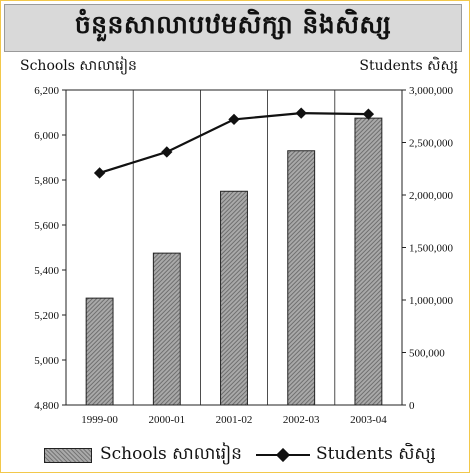 The image size is (470, 473). I want to click on x-axis-tick-label: 1999-00, so click(99, 420).